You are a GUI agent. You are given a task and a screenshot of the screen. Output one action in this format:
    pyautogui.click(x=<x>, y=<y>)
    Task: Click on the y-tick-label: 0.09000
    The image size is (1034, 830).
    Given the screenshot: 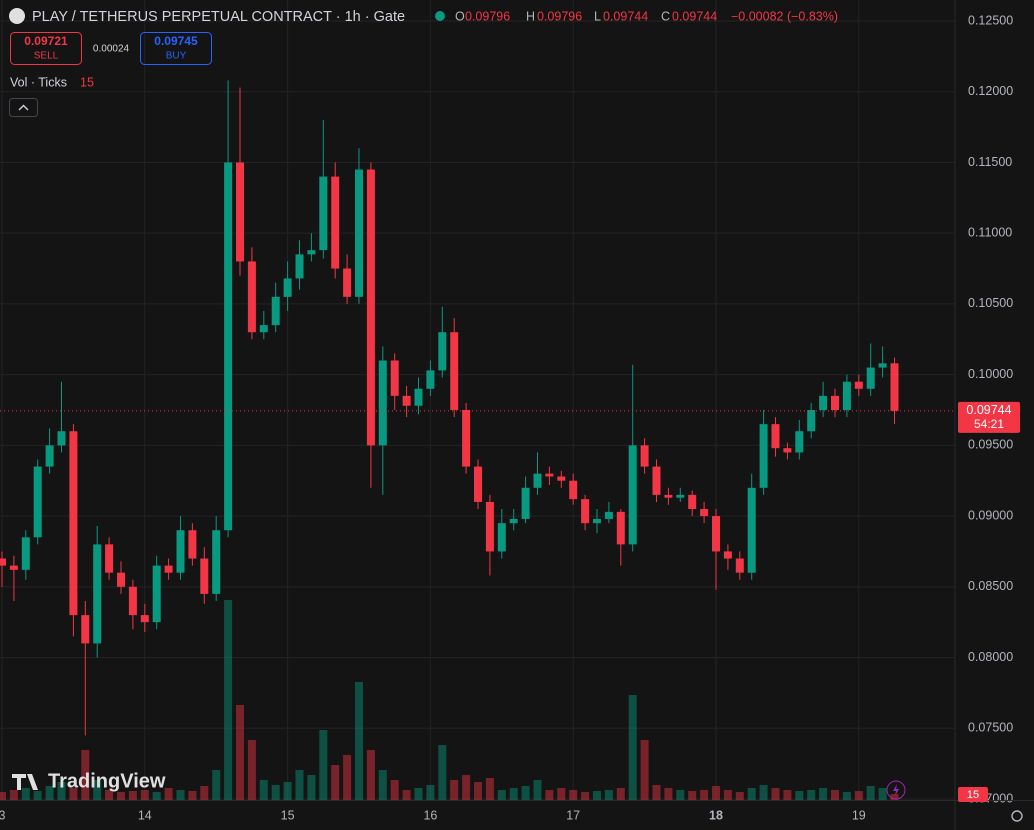 What is the action you would take?
    pyautogui.click(x=990, y=515)
    